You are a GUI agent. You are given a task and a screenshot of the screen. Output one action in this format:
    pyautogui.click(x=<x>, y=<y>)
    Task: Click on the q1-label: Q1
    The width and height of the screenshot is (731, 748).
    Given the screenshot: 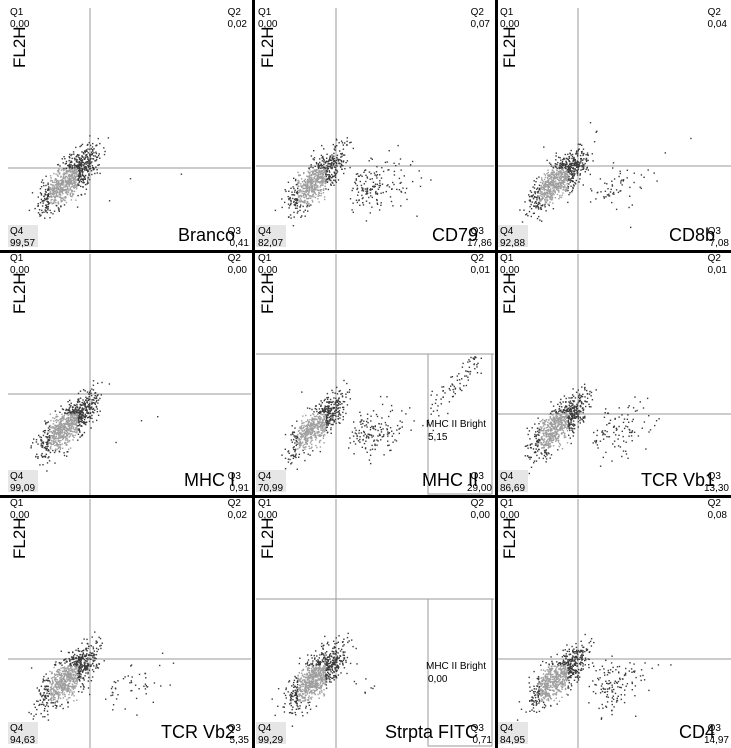 What is the action you would take?
    pyautogui.click(x=17, y=259)
    